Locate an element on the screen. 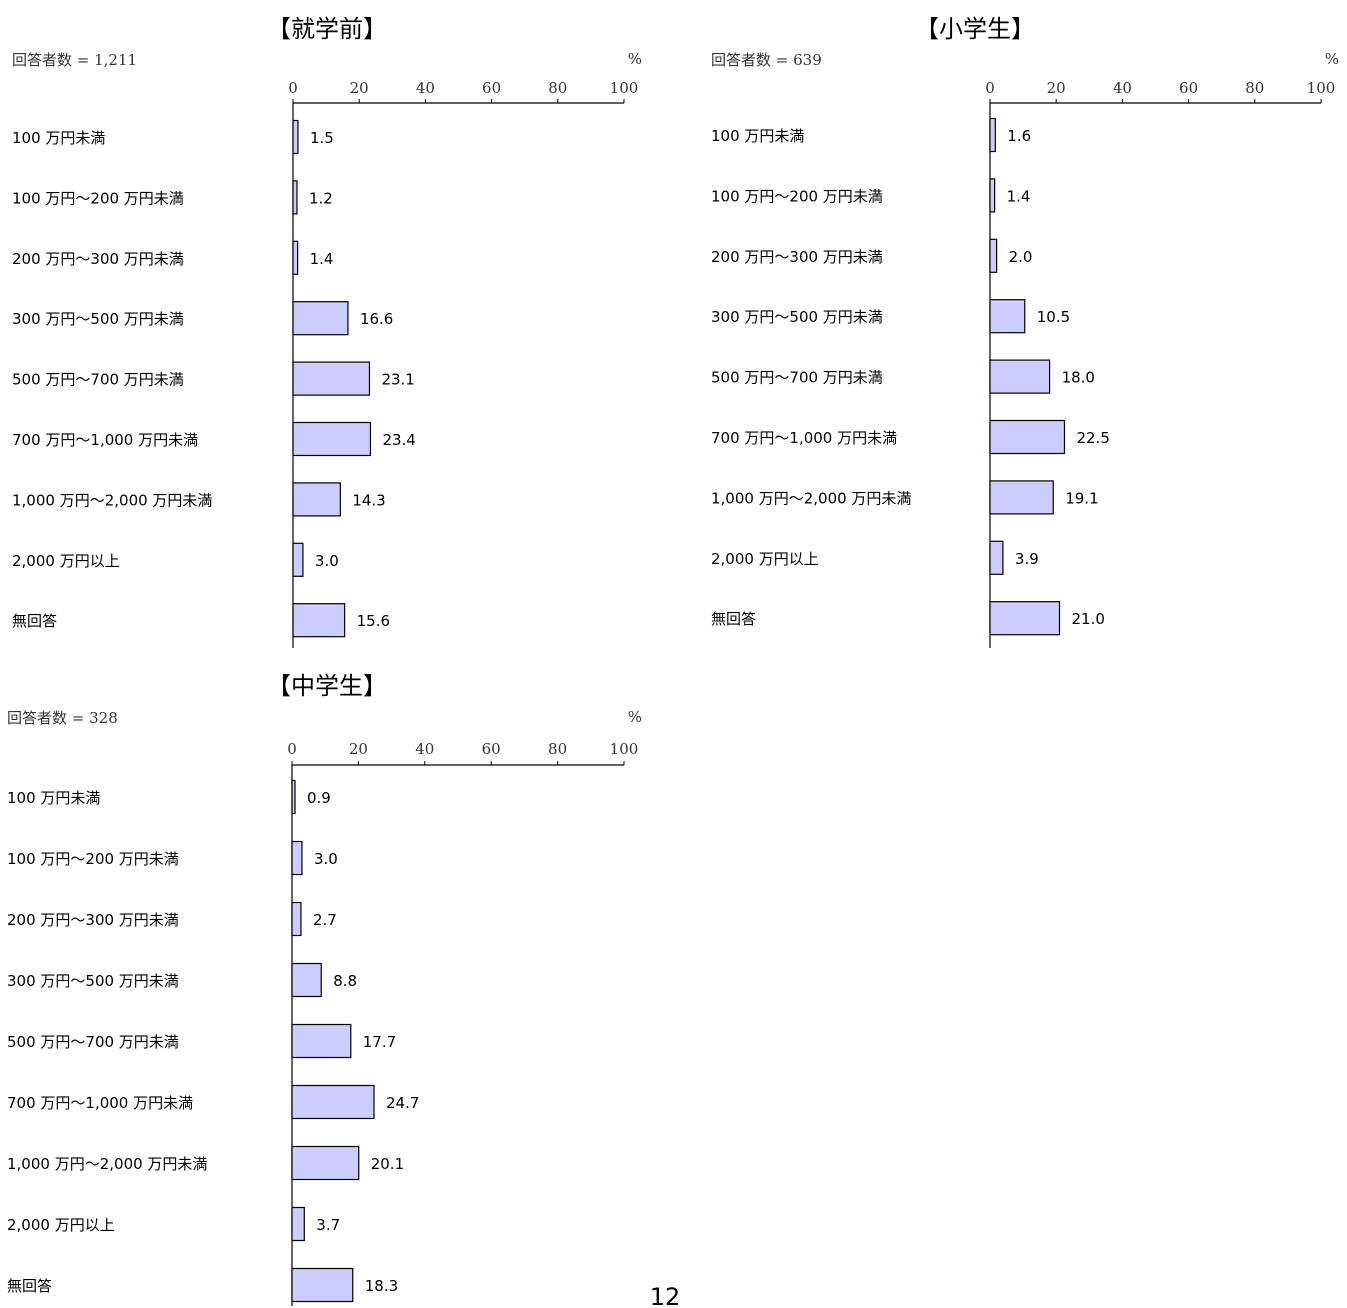 Image resolution: width=1347 pixels, height=1308 pixels. value-label: 24.7 is located at coordinates (402, 1103).